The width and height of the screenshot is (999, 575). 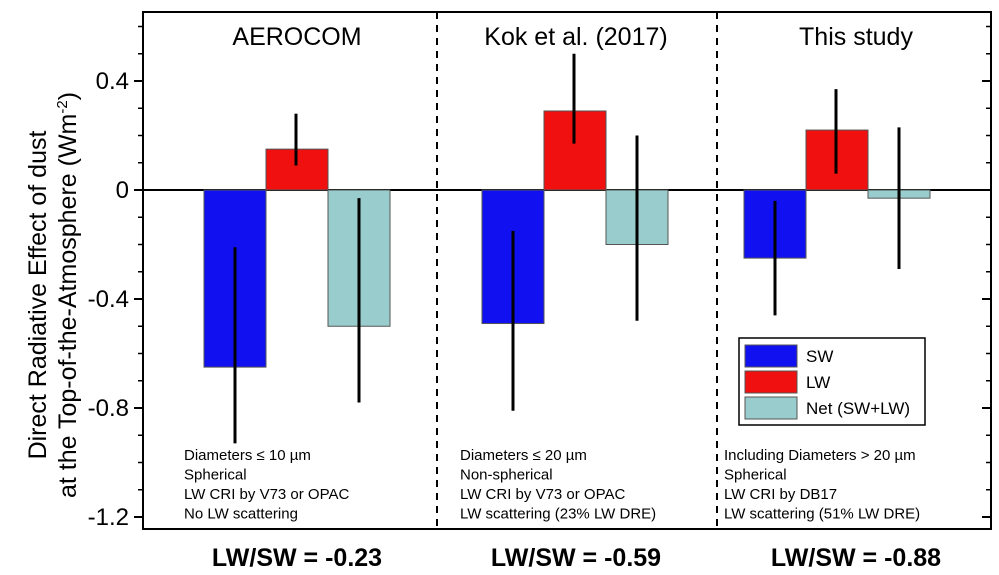 What do you see at coordinates (247, 455) in the screenshot?
I see `group-note: Diameters ≤ 10 µm` at bounding box center [247, 455].